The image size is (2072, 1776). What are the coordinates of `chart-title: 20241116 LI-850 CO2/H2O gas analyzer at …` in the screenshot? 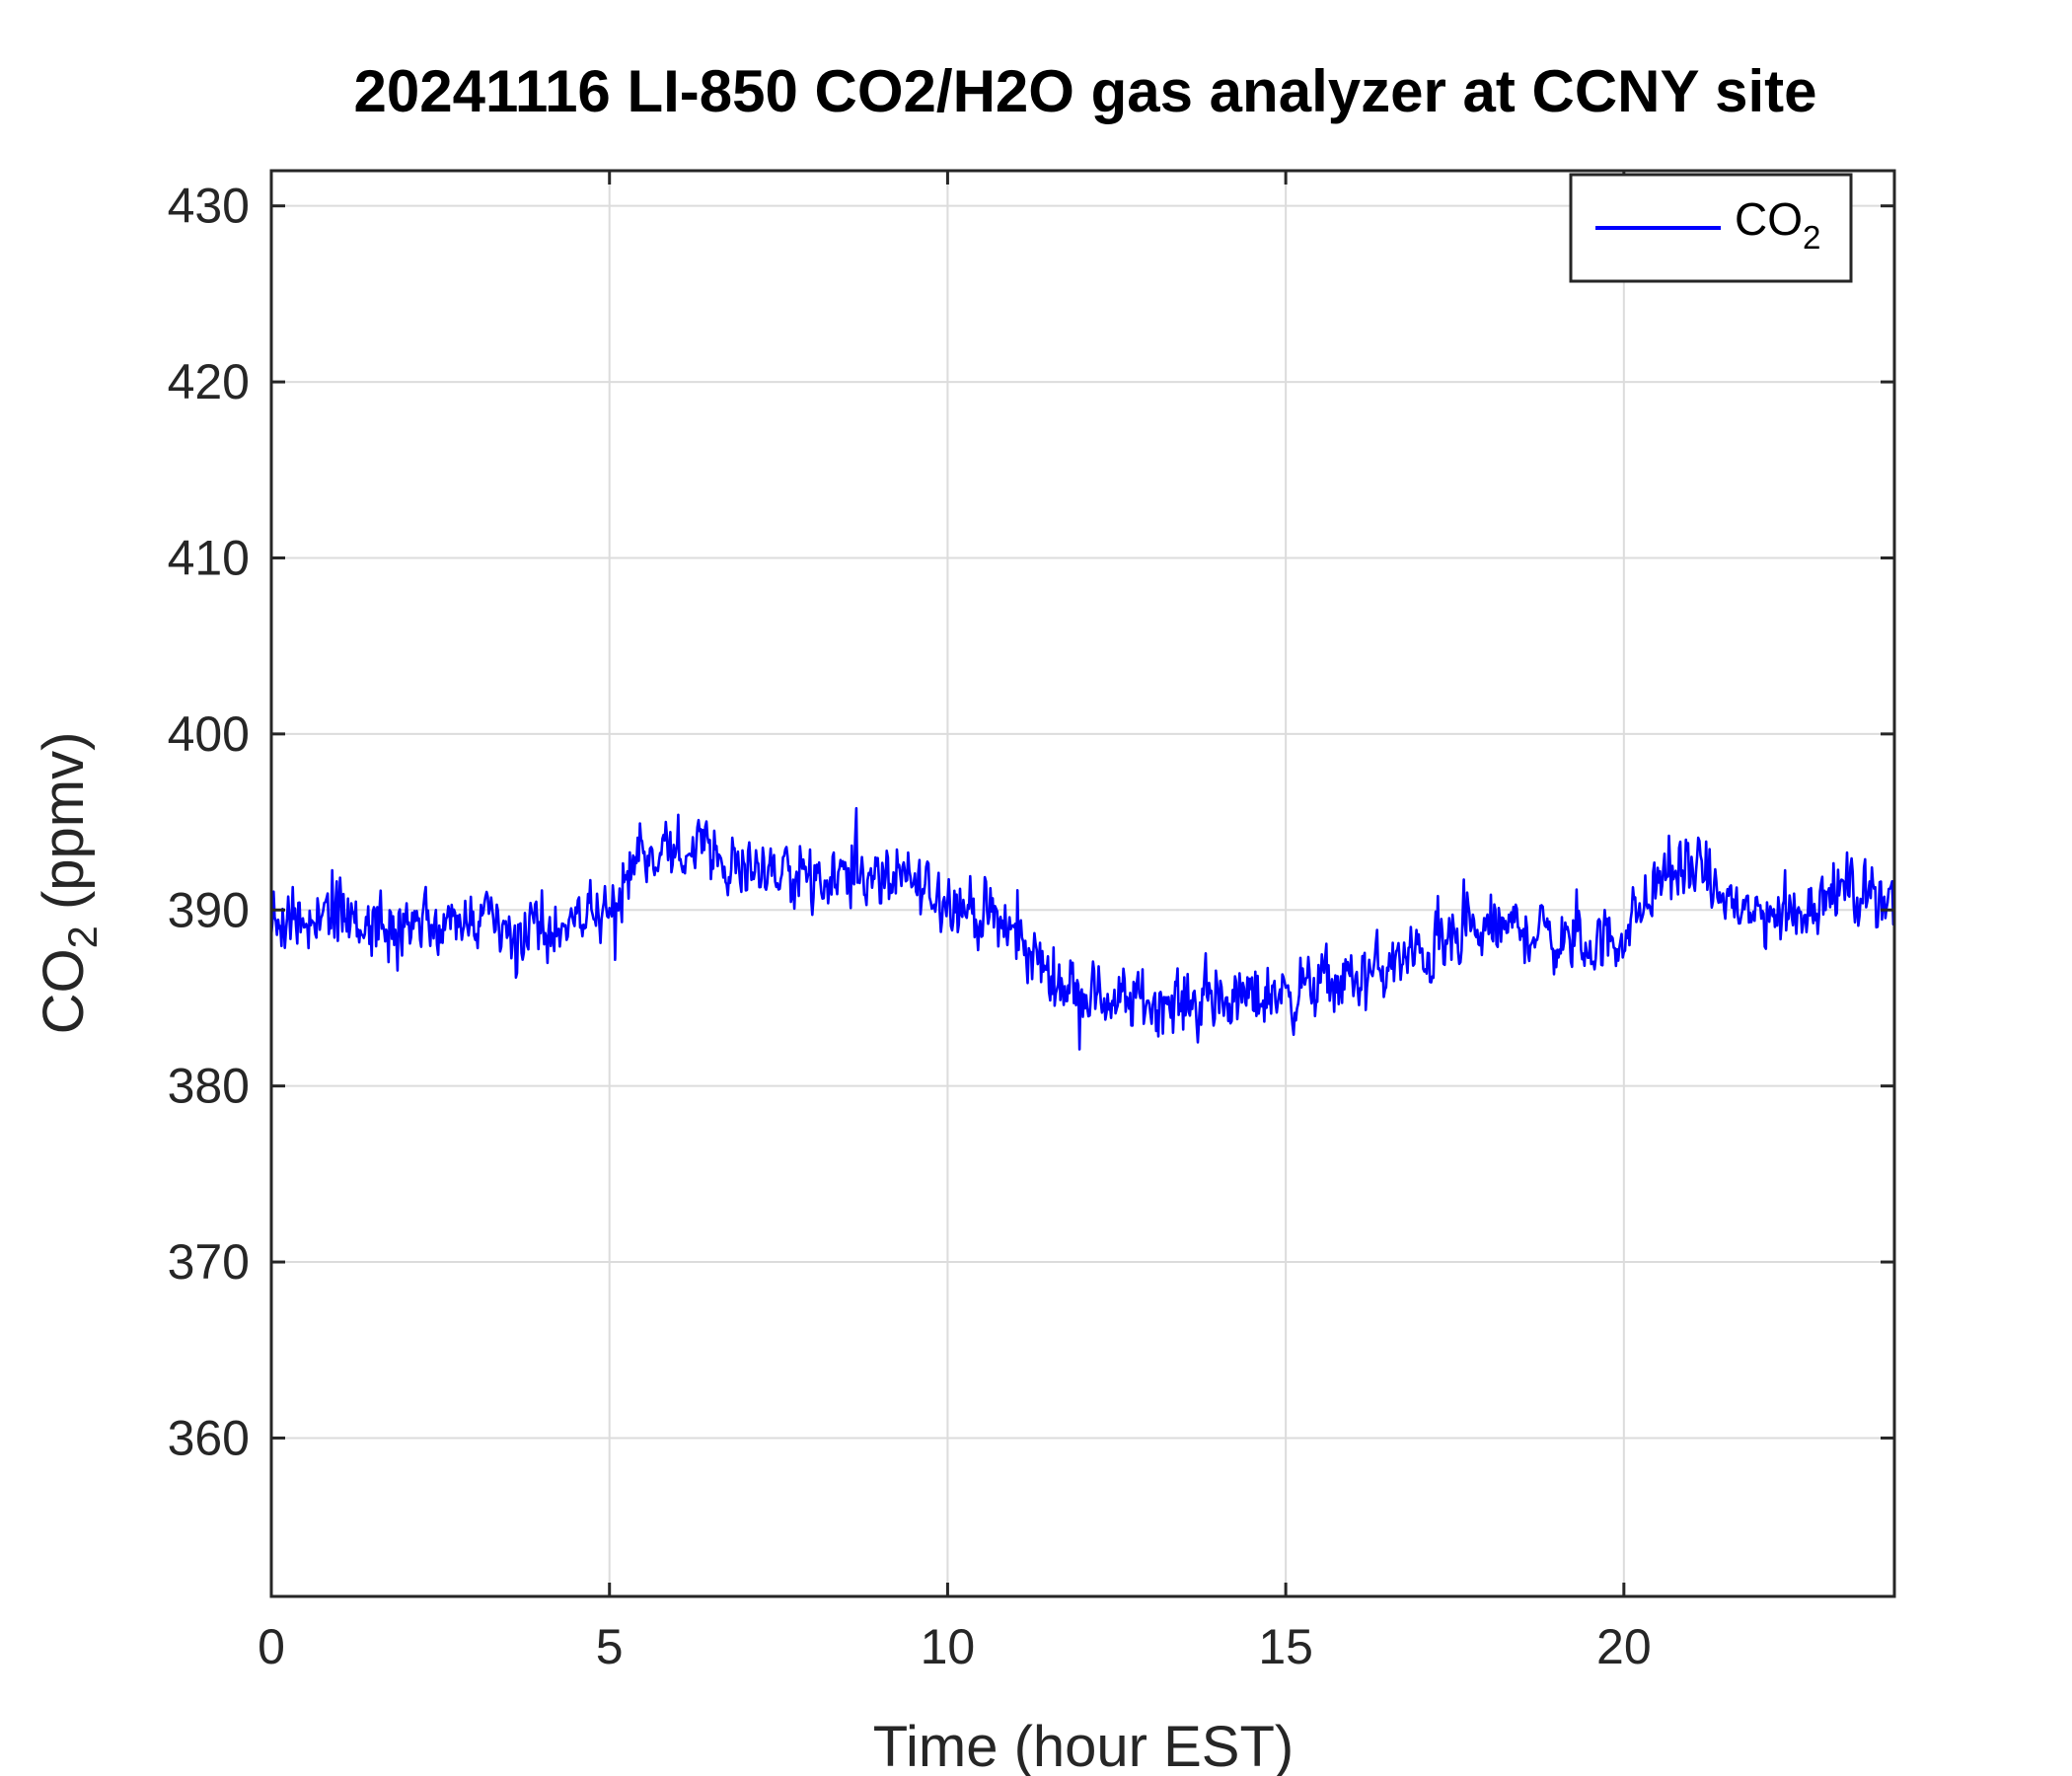 It's located at (1084, 91).